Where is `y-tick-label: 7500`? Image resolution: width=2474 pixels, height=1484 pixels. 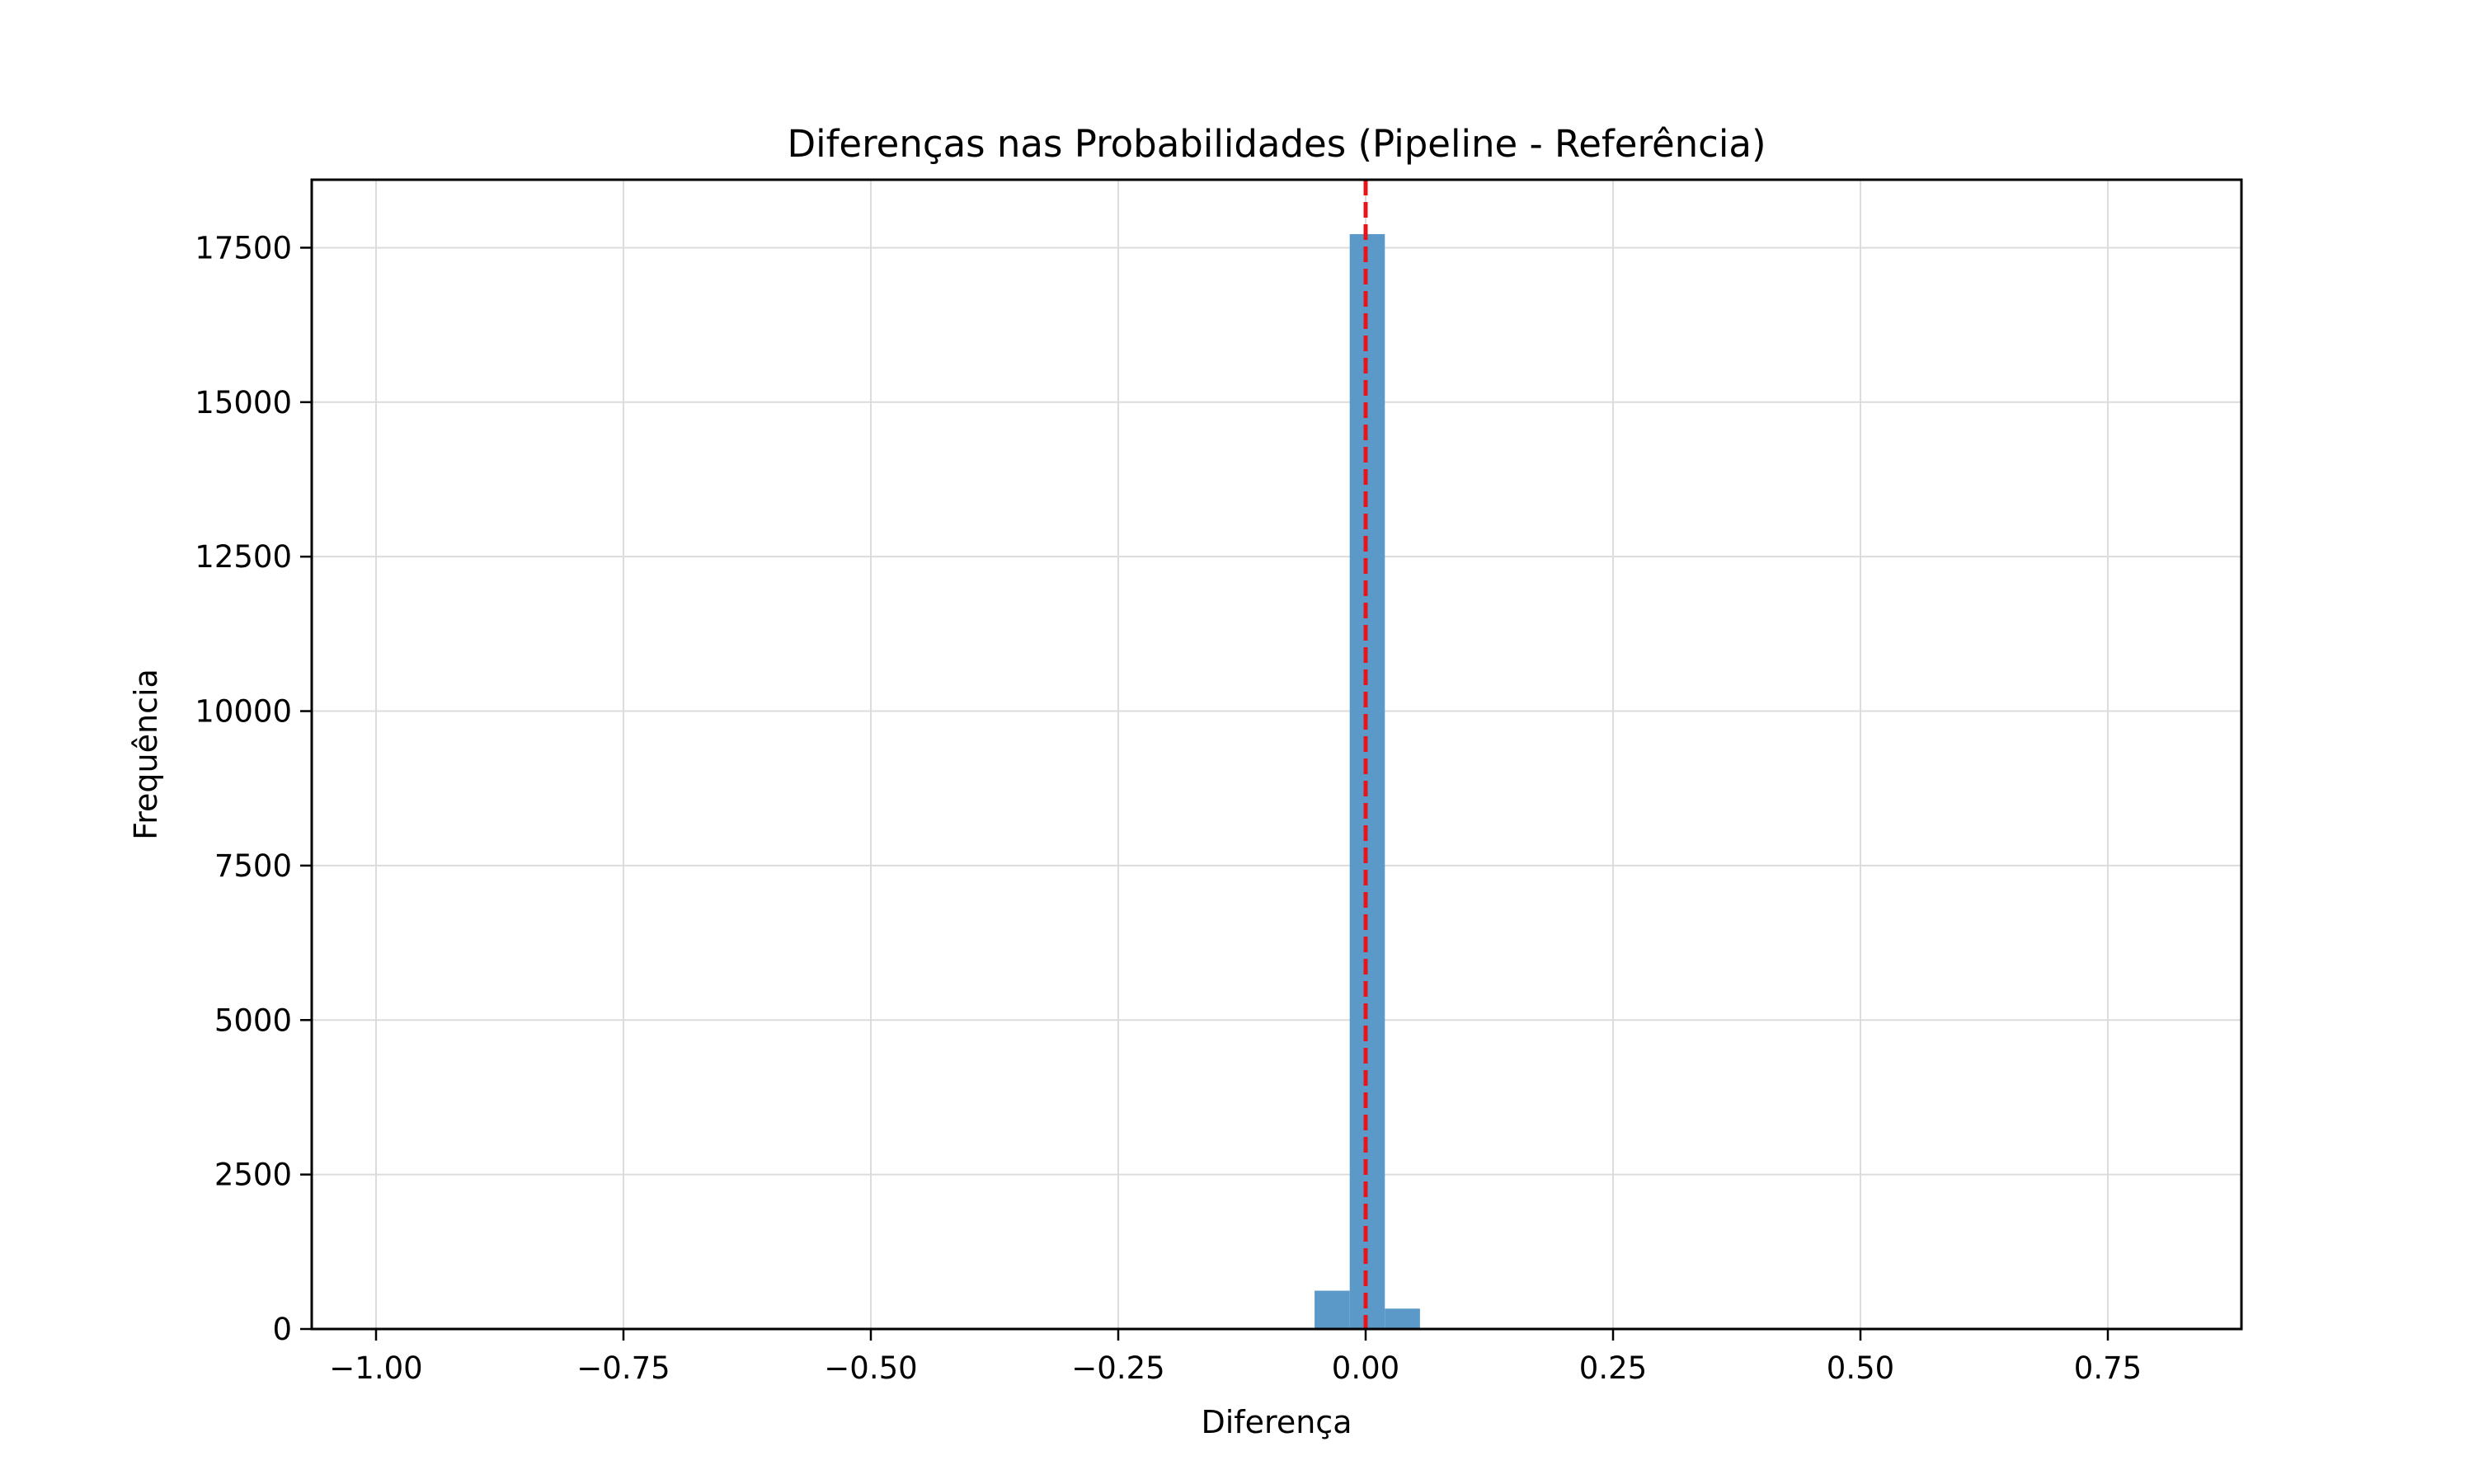
y-tick-label: 7500 is located at coordinates (253, 866).